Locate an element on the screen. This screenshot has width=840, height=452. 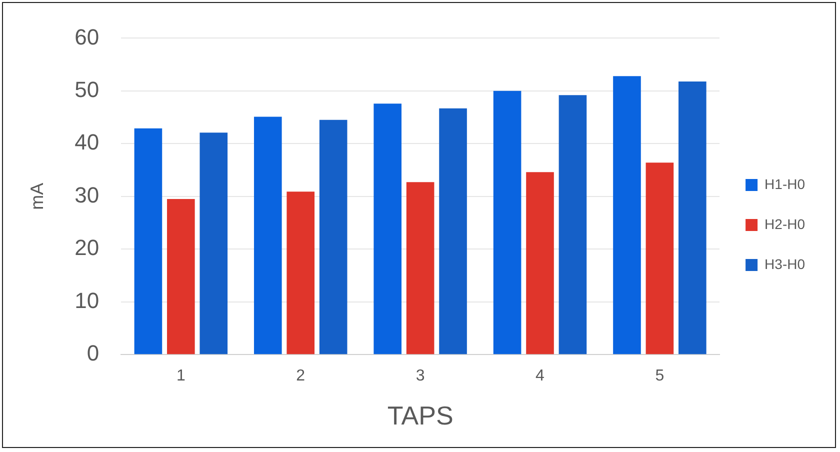
x-tick-label: 3 is located at coordinates (420, 376).